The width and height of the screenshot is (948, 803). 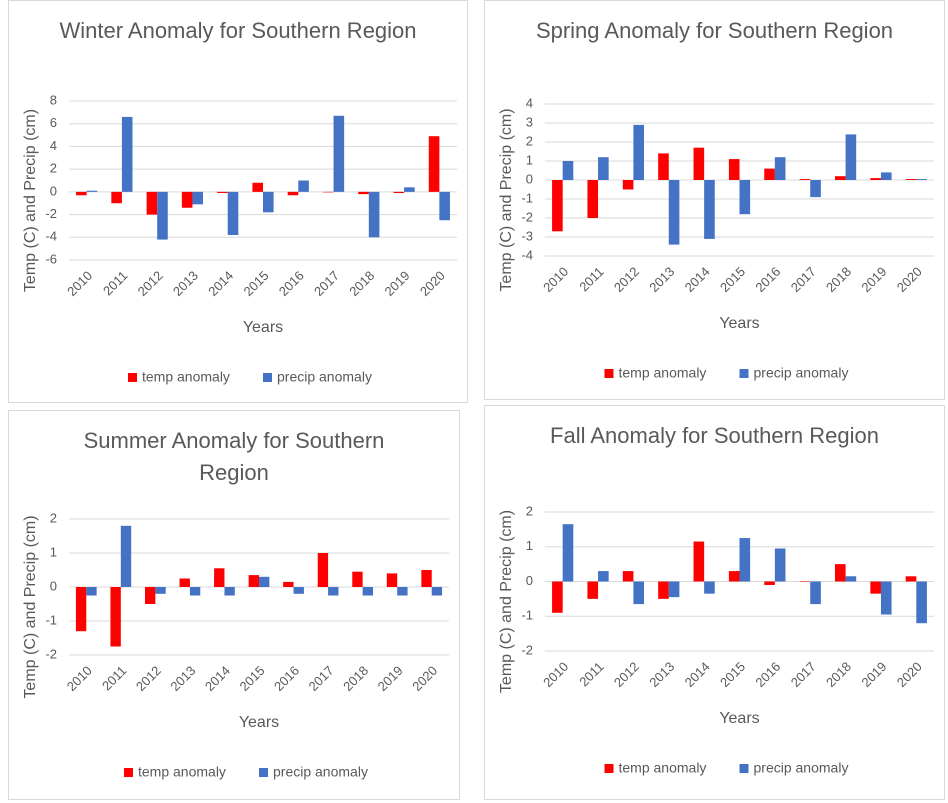 What do you see at coordinates (838, 674) in the screenshot?
I see `x-tick-label: 2018` at bounding box center [838, 674].